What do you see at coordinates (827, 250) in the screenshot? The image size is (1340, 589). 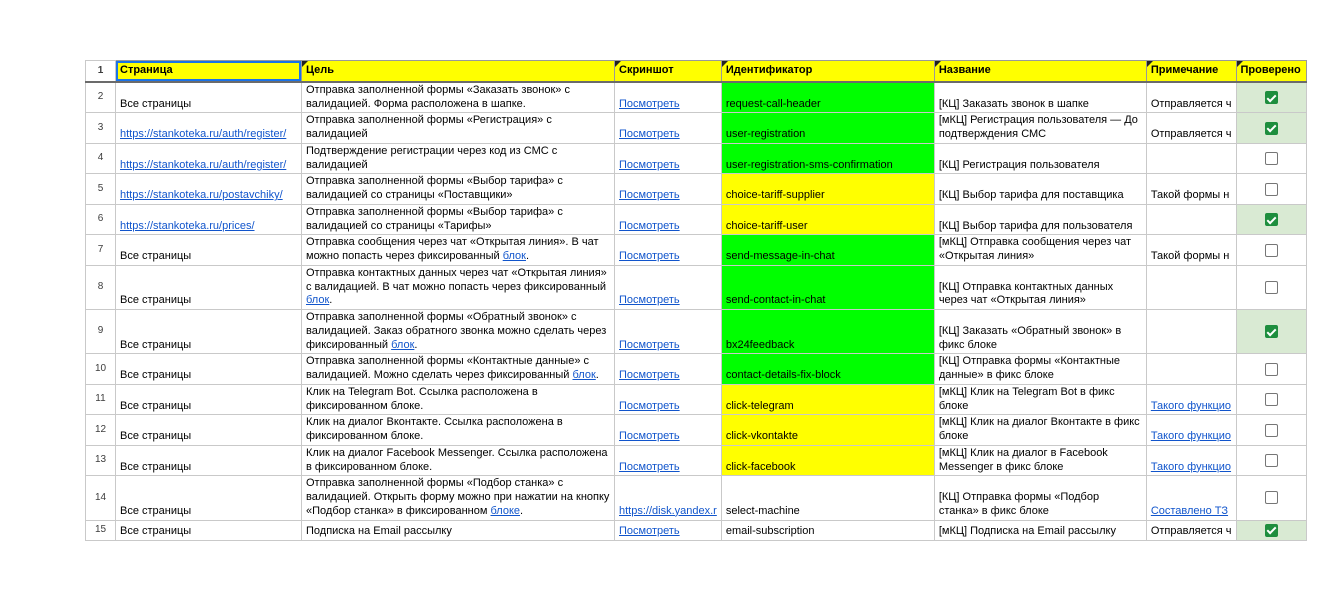 I see `cell-identifier: send-message-in-chat` at bounding box center [827, 250].